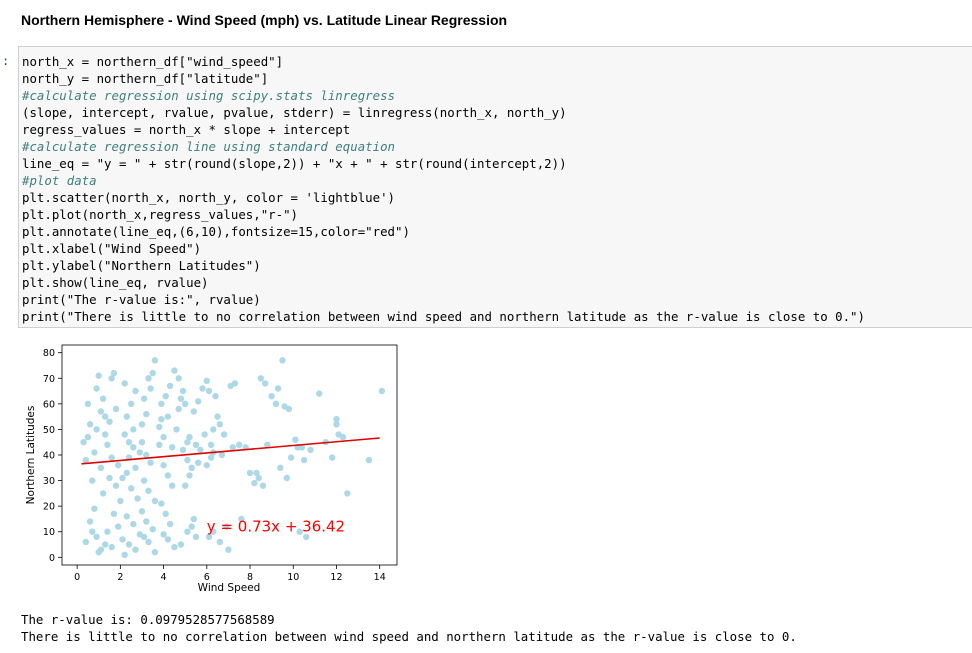 The width and height of the screenshot is (972, 653). Describe the element at coordinates (380, 577) in the screenshot. I see `x-tick-label: 14` at that location.